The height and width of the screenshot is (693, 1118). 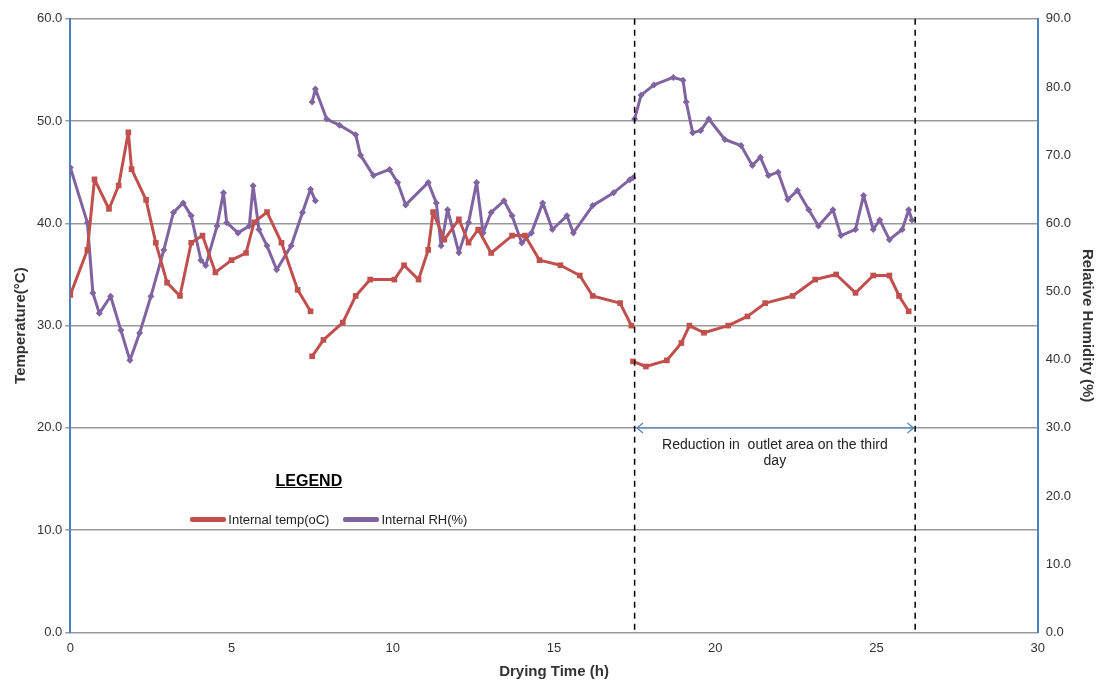 I want to click on annotation: Reduction in outlet area on the third day, so click(x=774, y=452).